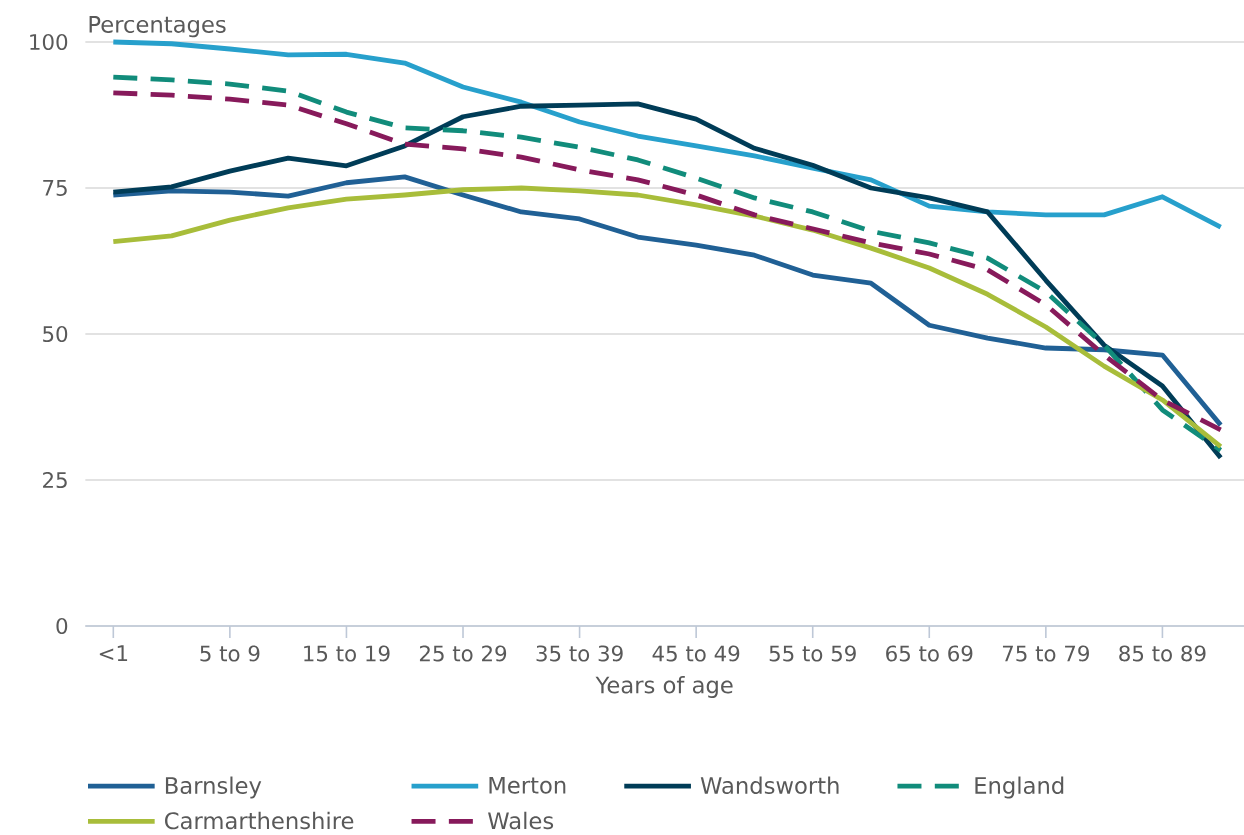 The width and height of the screenshot is (1244, 835). I want to click on legend-label: Merton, so click(527, 785).